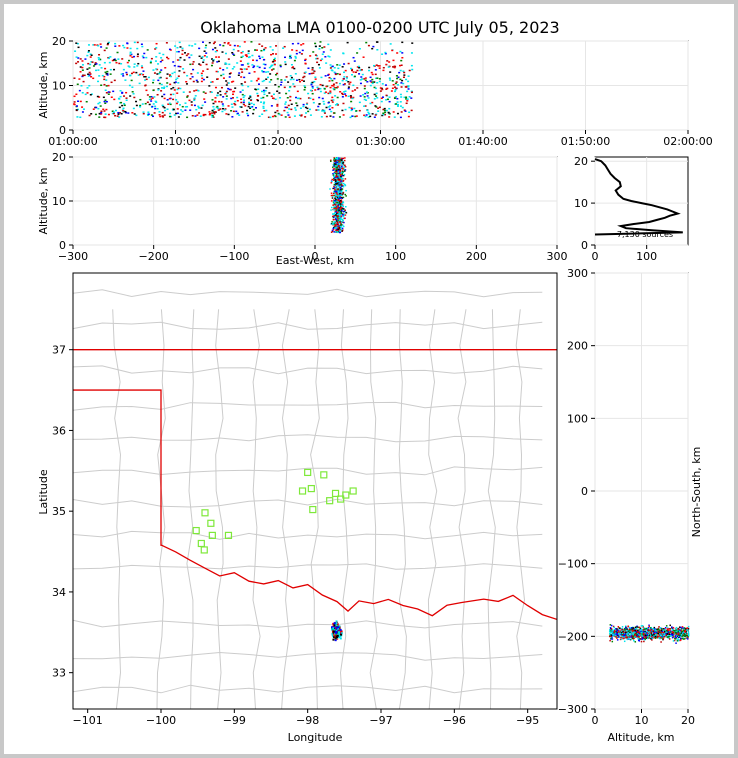 The image size is (738, 758). What do you see at coordinates (315, 256) in the screenshot?
I see `ew-axis-tick-label: 0` at bounding box center [315, 256].